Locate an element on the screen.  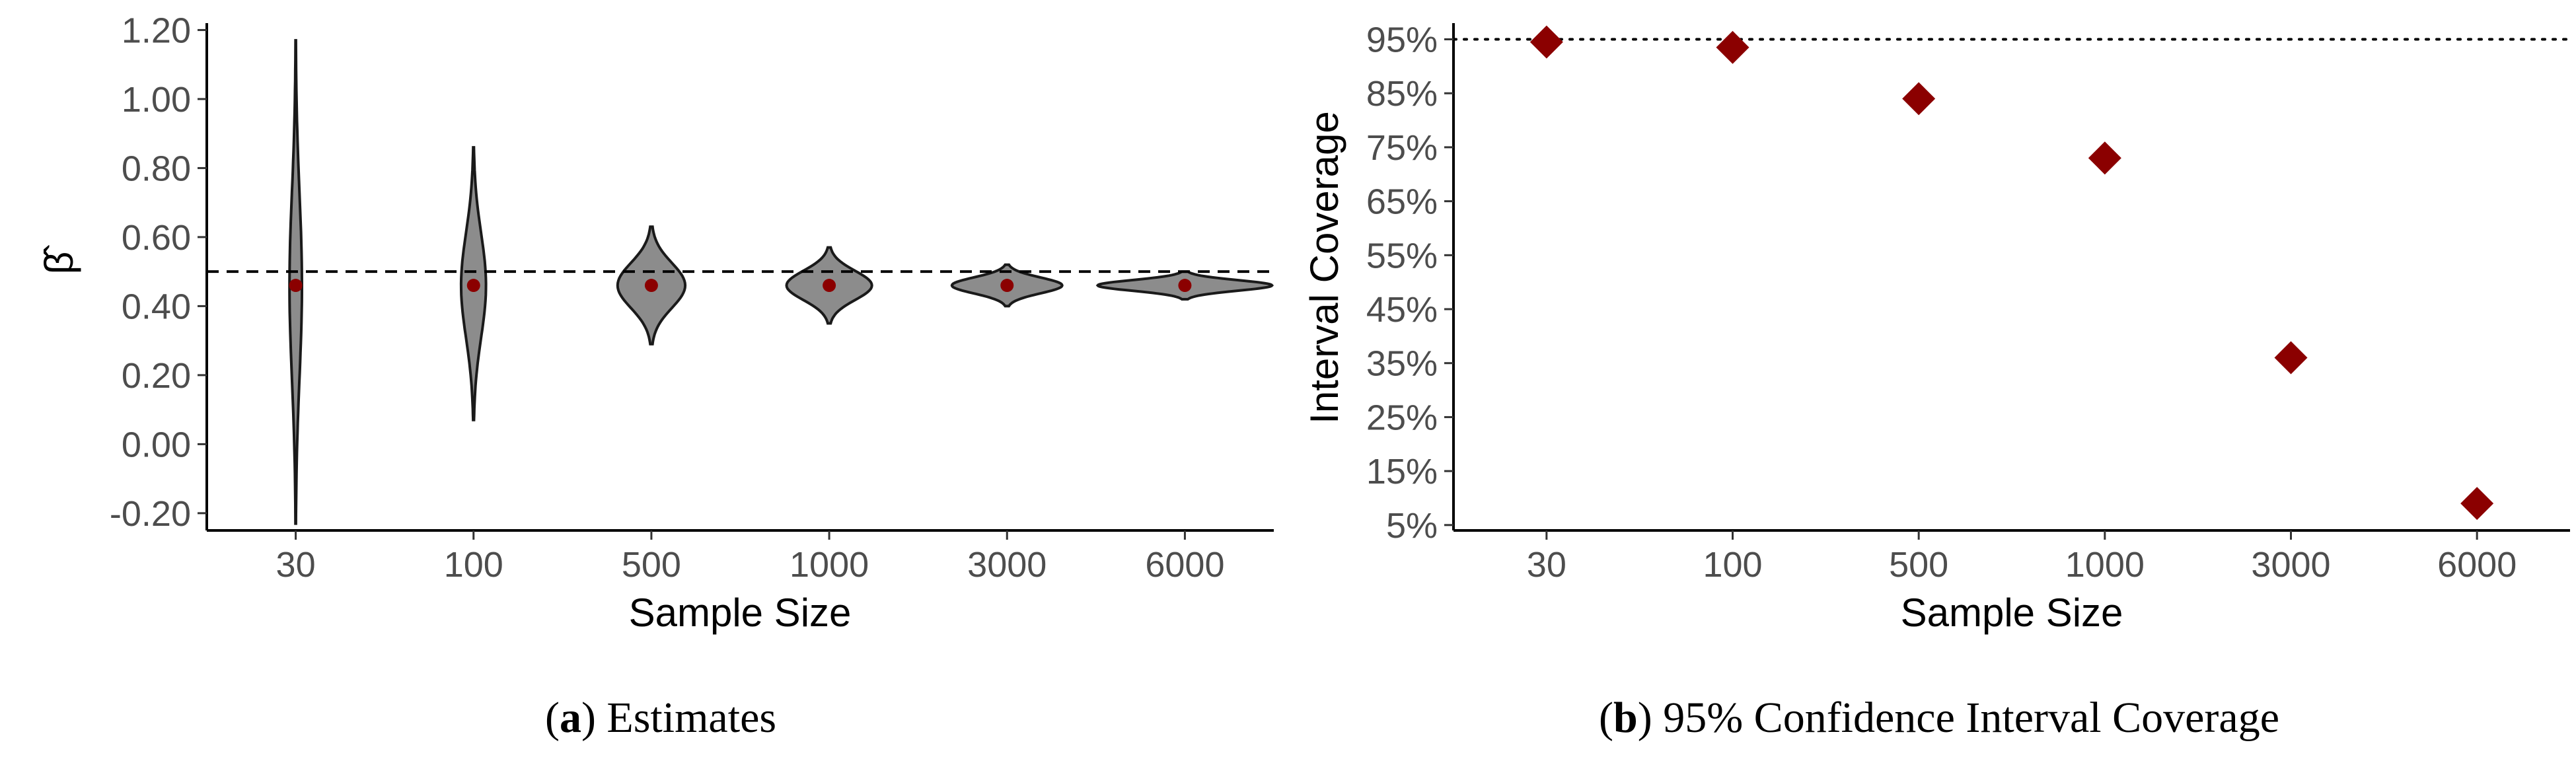
panel-b-x-tick-label: 500 is located at coordinates (1919, 565).